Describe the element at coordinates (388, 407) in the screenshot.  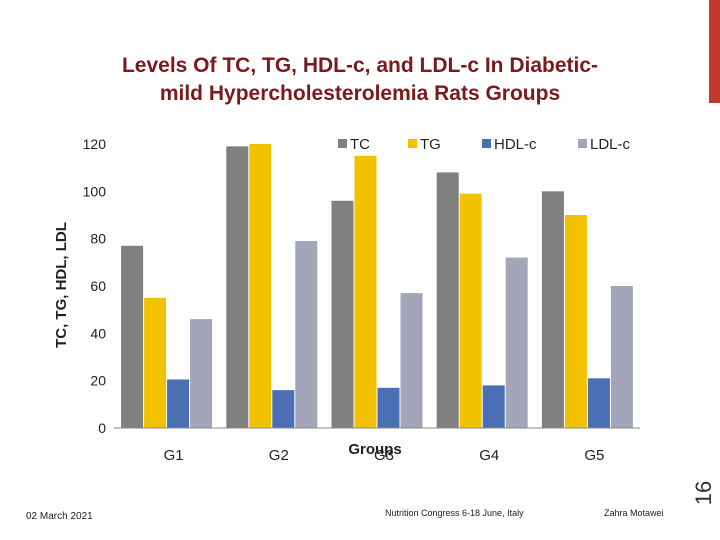
I see `bar-g3-hdl-c` at that location.